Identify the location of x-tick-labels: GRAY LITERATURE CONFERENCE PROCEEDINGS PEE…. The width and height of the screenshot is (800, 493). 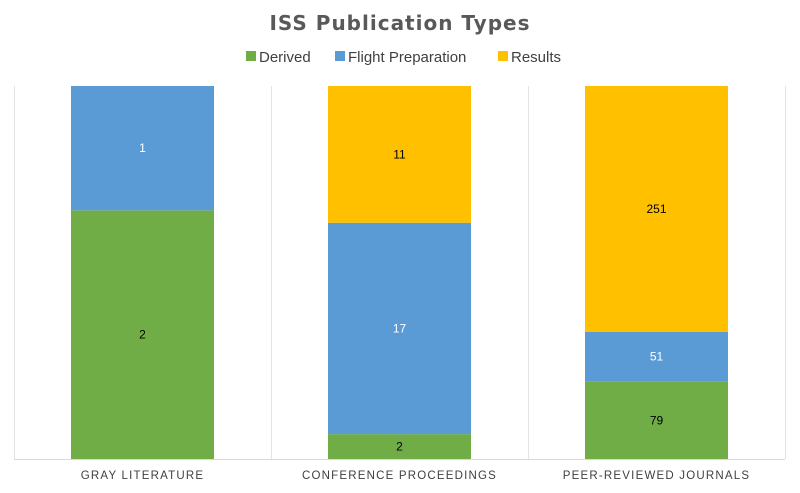
(415, 476).